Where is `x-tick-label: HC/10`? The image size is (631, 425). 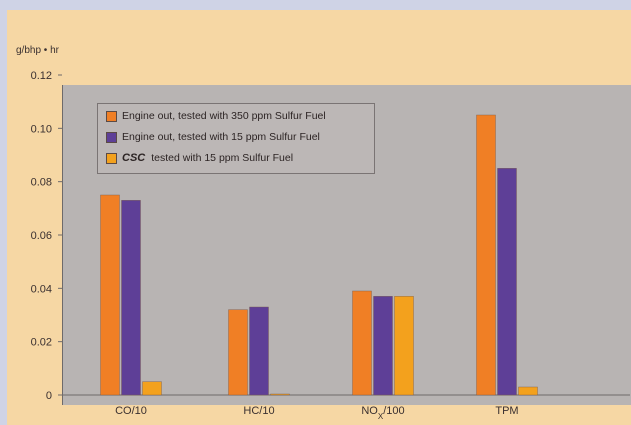 x-tick-label: HC/10 is located at coordinates (258, 411).